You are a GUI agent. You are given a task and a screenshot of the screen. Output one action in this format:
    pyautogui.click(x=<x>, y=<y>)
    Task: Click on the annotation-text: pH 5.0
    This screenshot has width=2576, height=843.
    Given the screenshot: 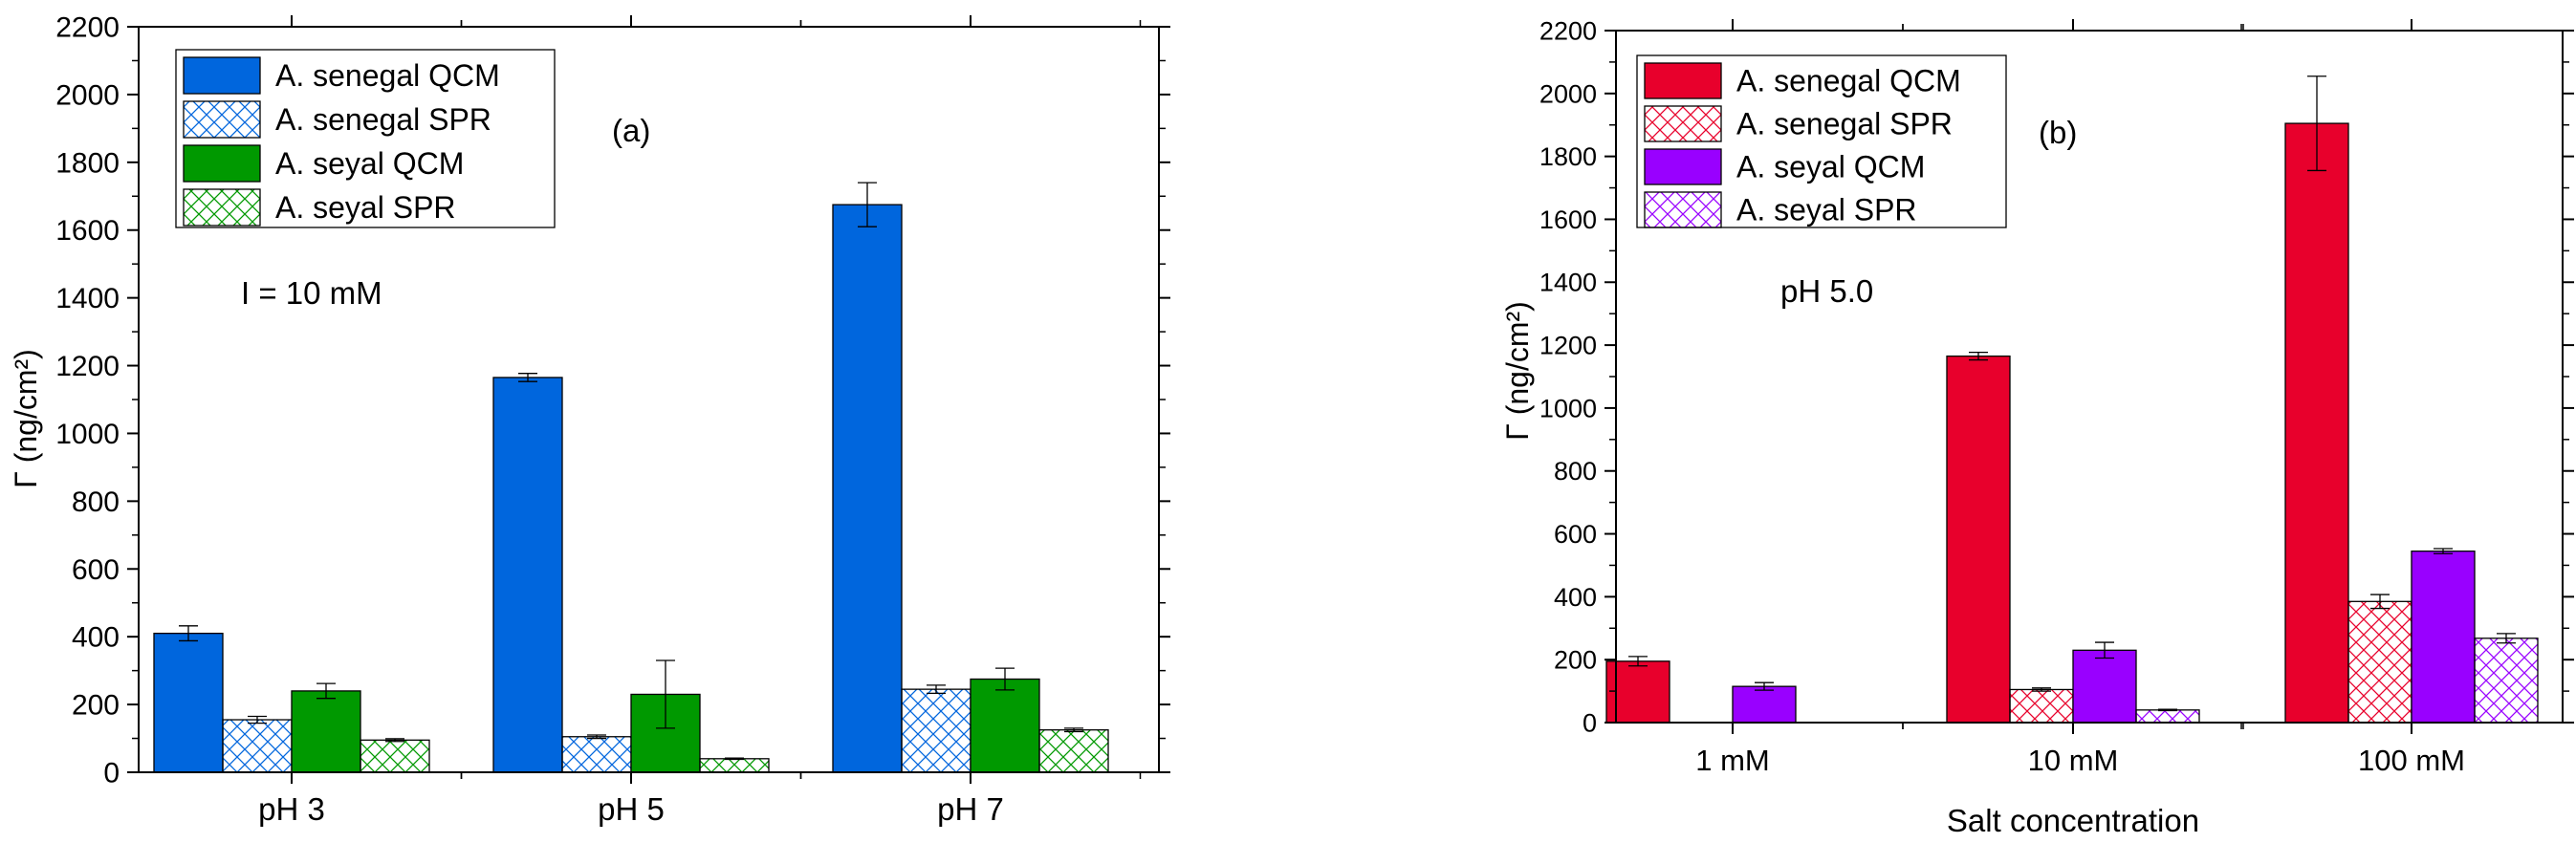 What is the action you would take?
    pyautogui.click(x=1826, y=291)
    